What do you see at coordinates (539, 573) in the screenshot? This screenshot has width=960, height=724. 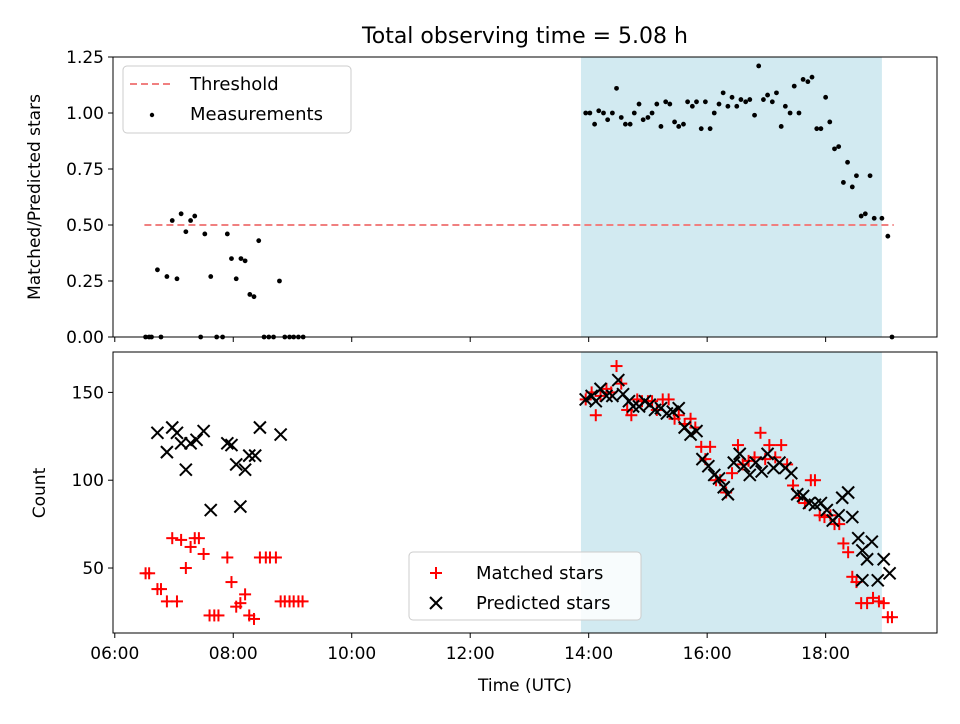 I see `legend-matched-label: Matched stars` at bounding box center [539, 573].